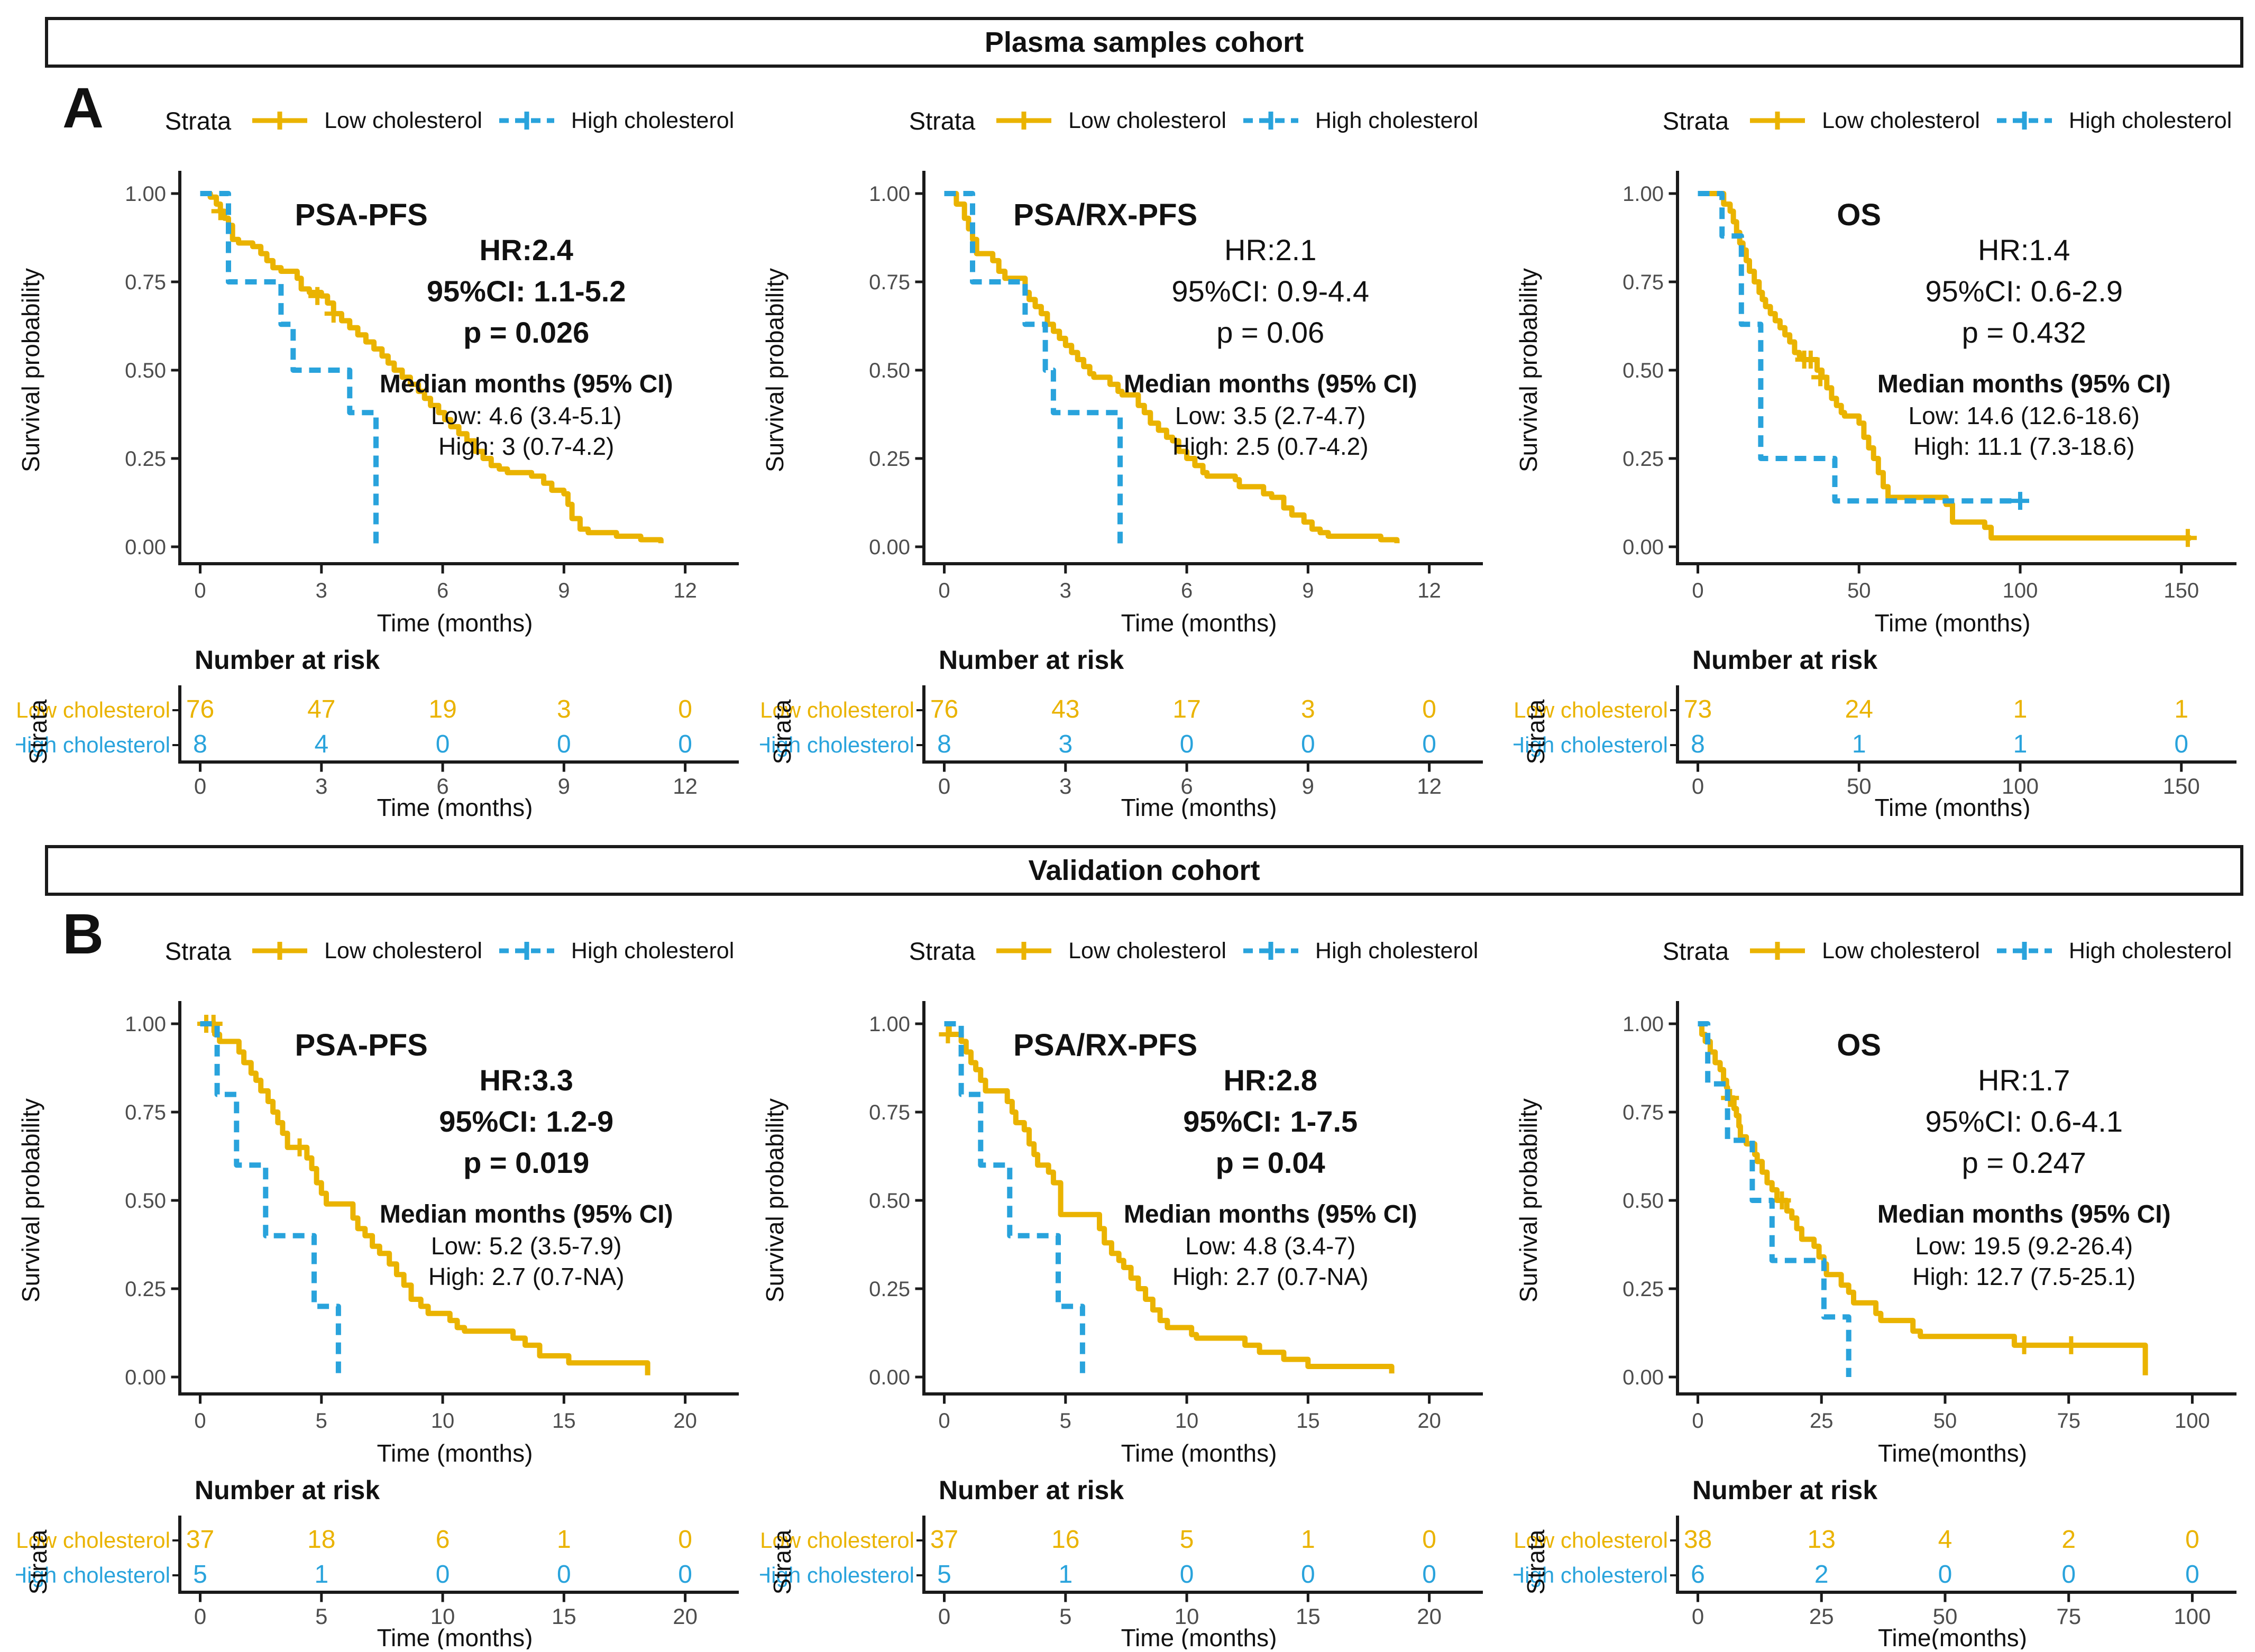 Image resolution: width=2255 pixels, height=1652 pixels. What do you see at coordinates (2024, 1162) in the screenshot?
I see `stat-line: p = 0.247` at bounding box center [2024, 1162].